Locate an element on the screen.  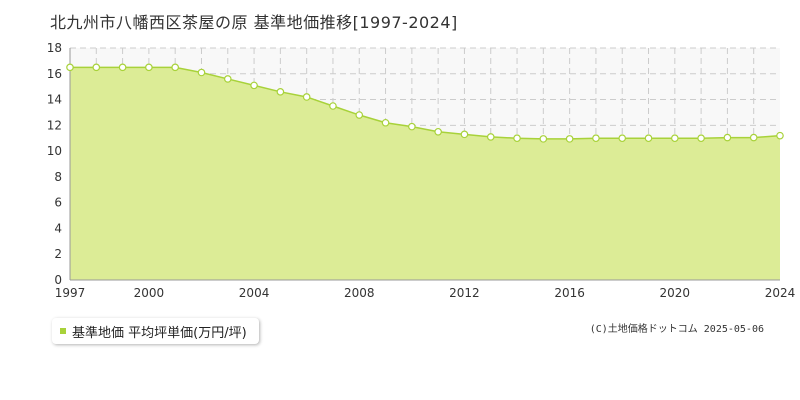
y-tick-label: 6 is located at coordinates (58, 203).